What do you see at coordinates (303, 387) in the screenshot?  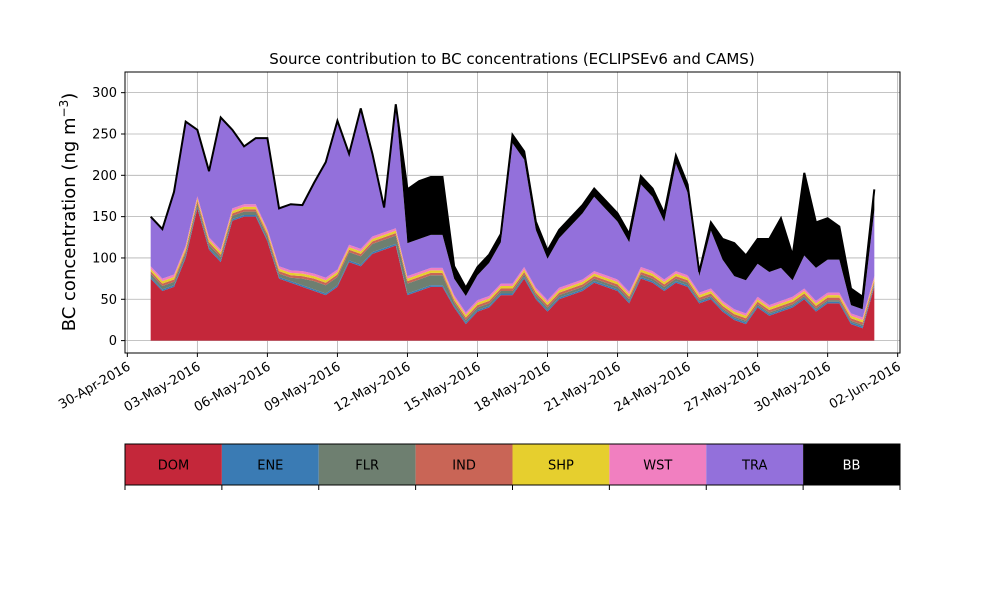 I see `x-tick-label: 09-May-2016` at bounding box center [303, 387].